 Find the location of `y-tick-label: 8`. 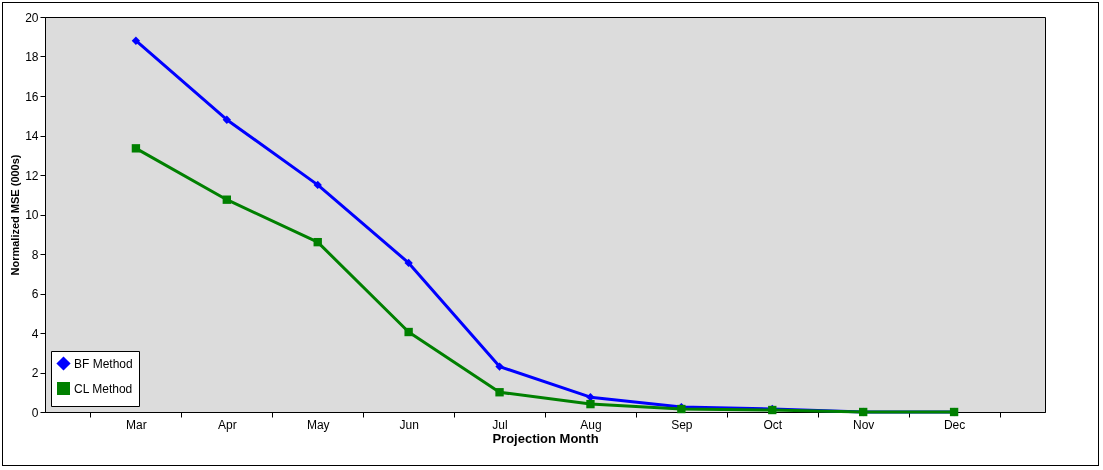

y-tick-label: 8 is located at coordinates (35, 254).